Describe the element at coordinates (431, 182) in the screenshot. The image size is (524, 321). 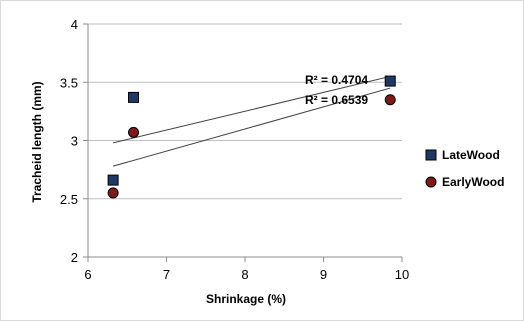
I see `legend-marker-earlywood` at that location.